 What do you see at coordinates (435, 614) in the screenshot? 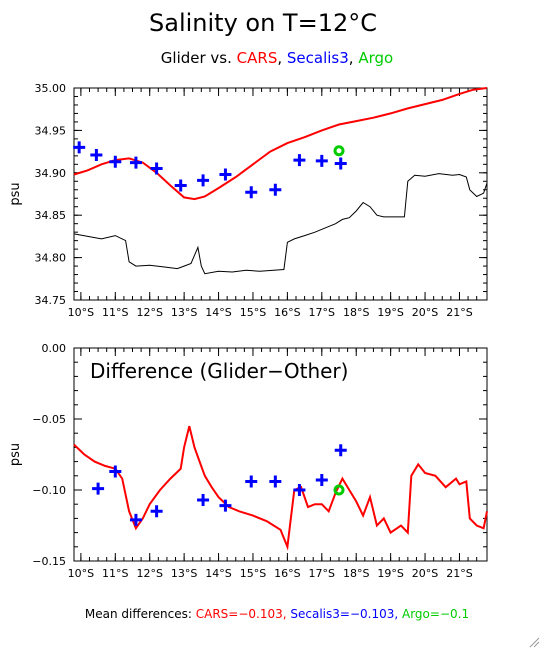
I see `footer-item: Argo=−0.1` at bounding box center [435, 614].